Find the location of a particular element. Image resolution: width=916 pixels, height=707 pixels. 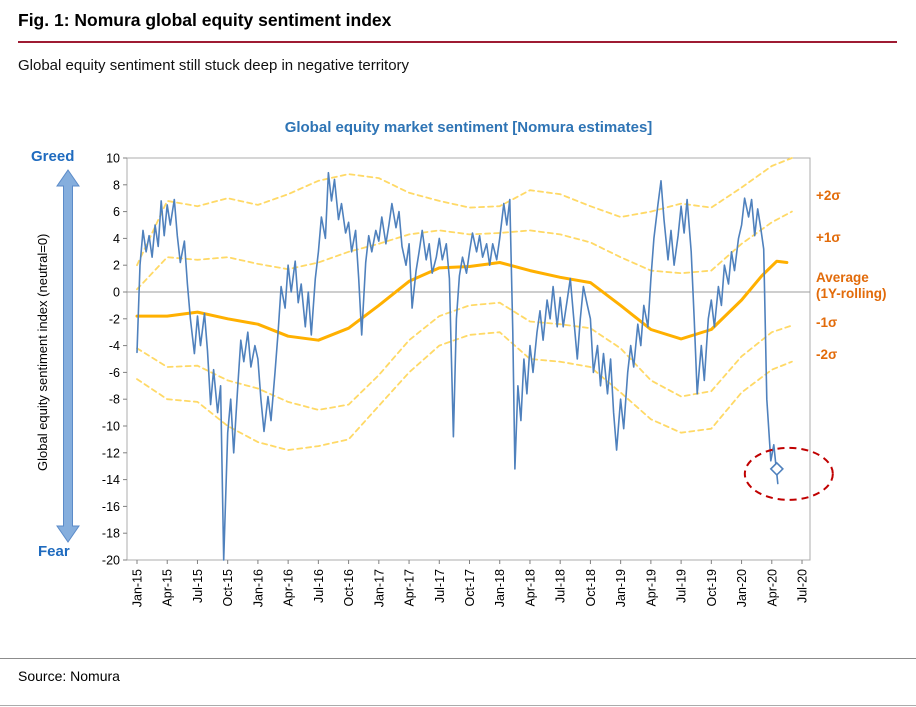

x-tick-label: Oct-16 is located at coordinates (349, 588).